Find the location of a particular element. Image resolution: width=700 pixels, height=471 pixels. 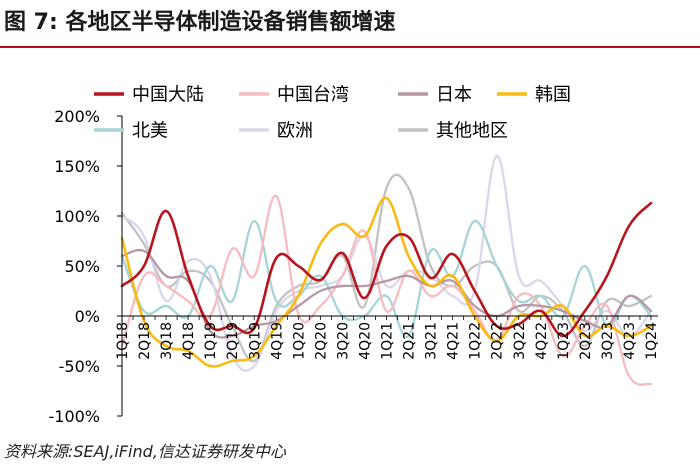

x-tick-label: 1Q21 is located at coordinates (388, 341).